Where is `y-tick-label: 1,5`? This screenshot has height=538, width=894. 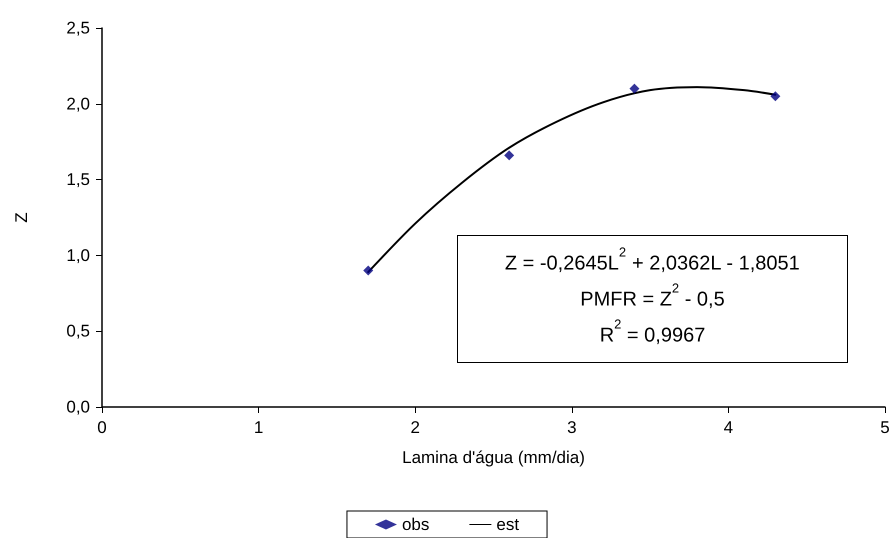
y-tick-label: 1,5 is located at coordinates (78, 180).